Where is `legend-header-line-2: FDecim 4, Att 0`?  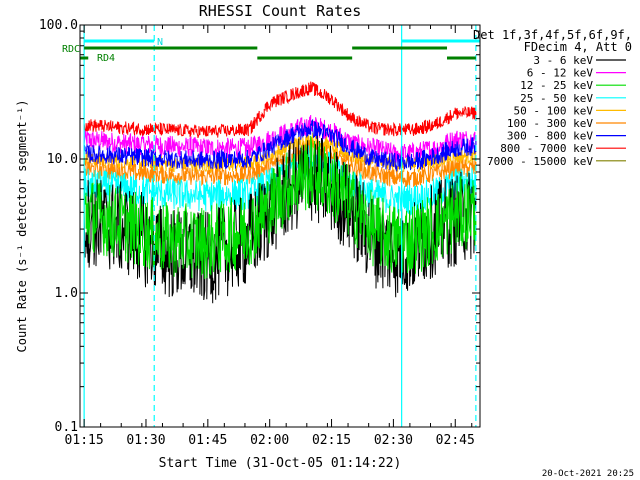
legend-header-line-2: FDecim 4, Att 0 is located at coordinates (578, 47).